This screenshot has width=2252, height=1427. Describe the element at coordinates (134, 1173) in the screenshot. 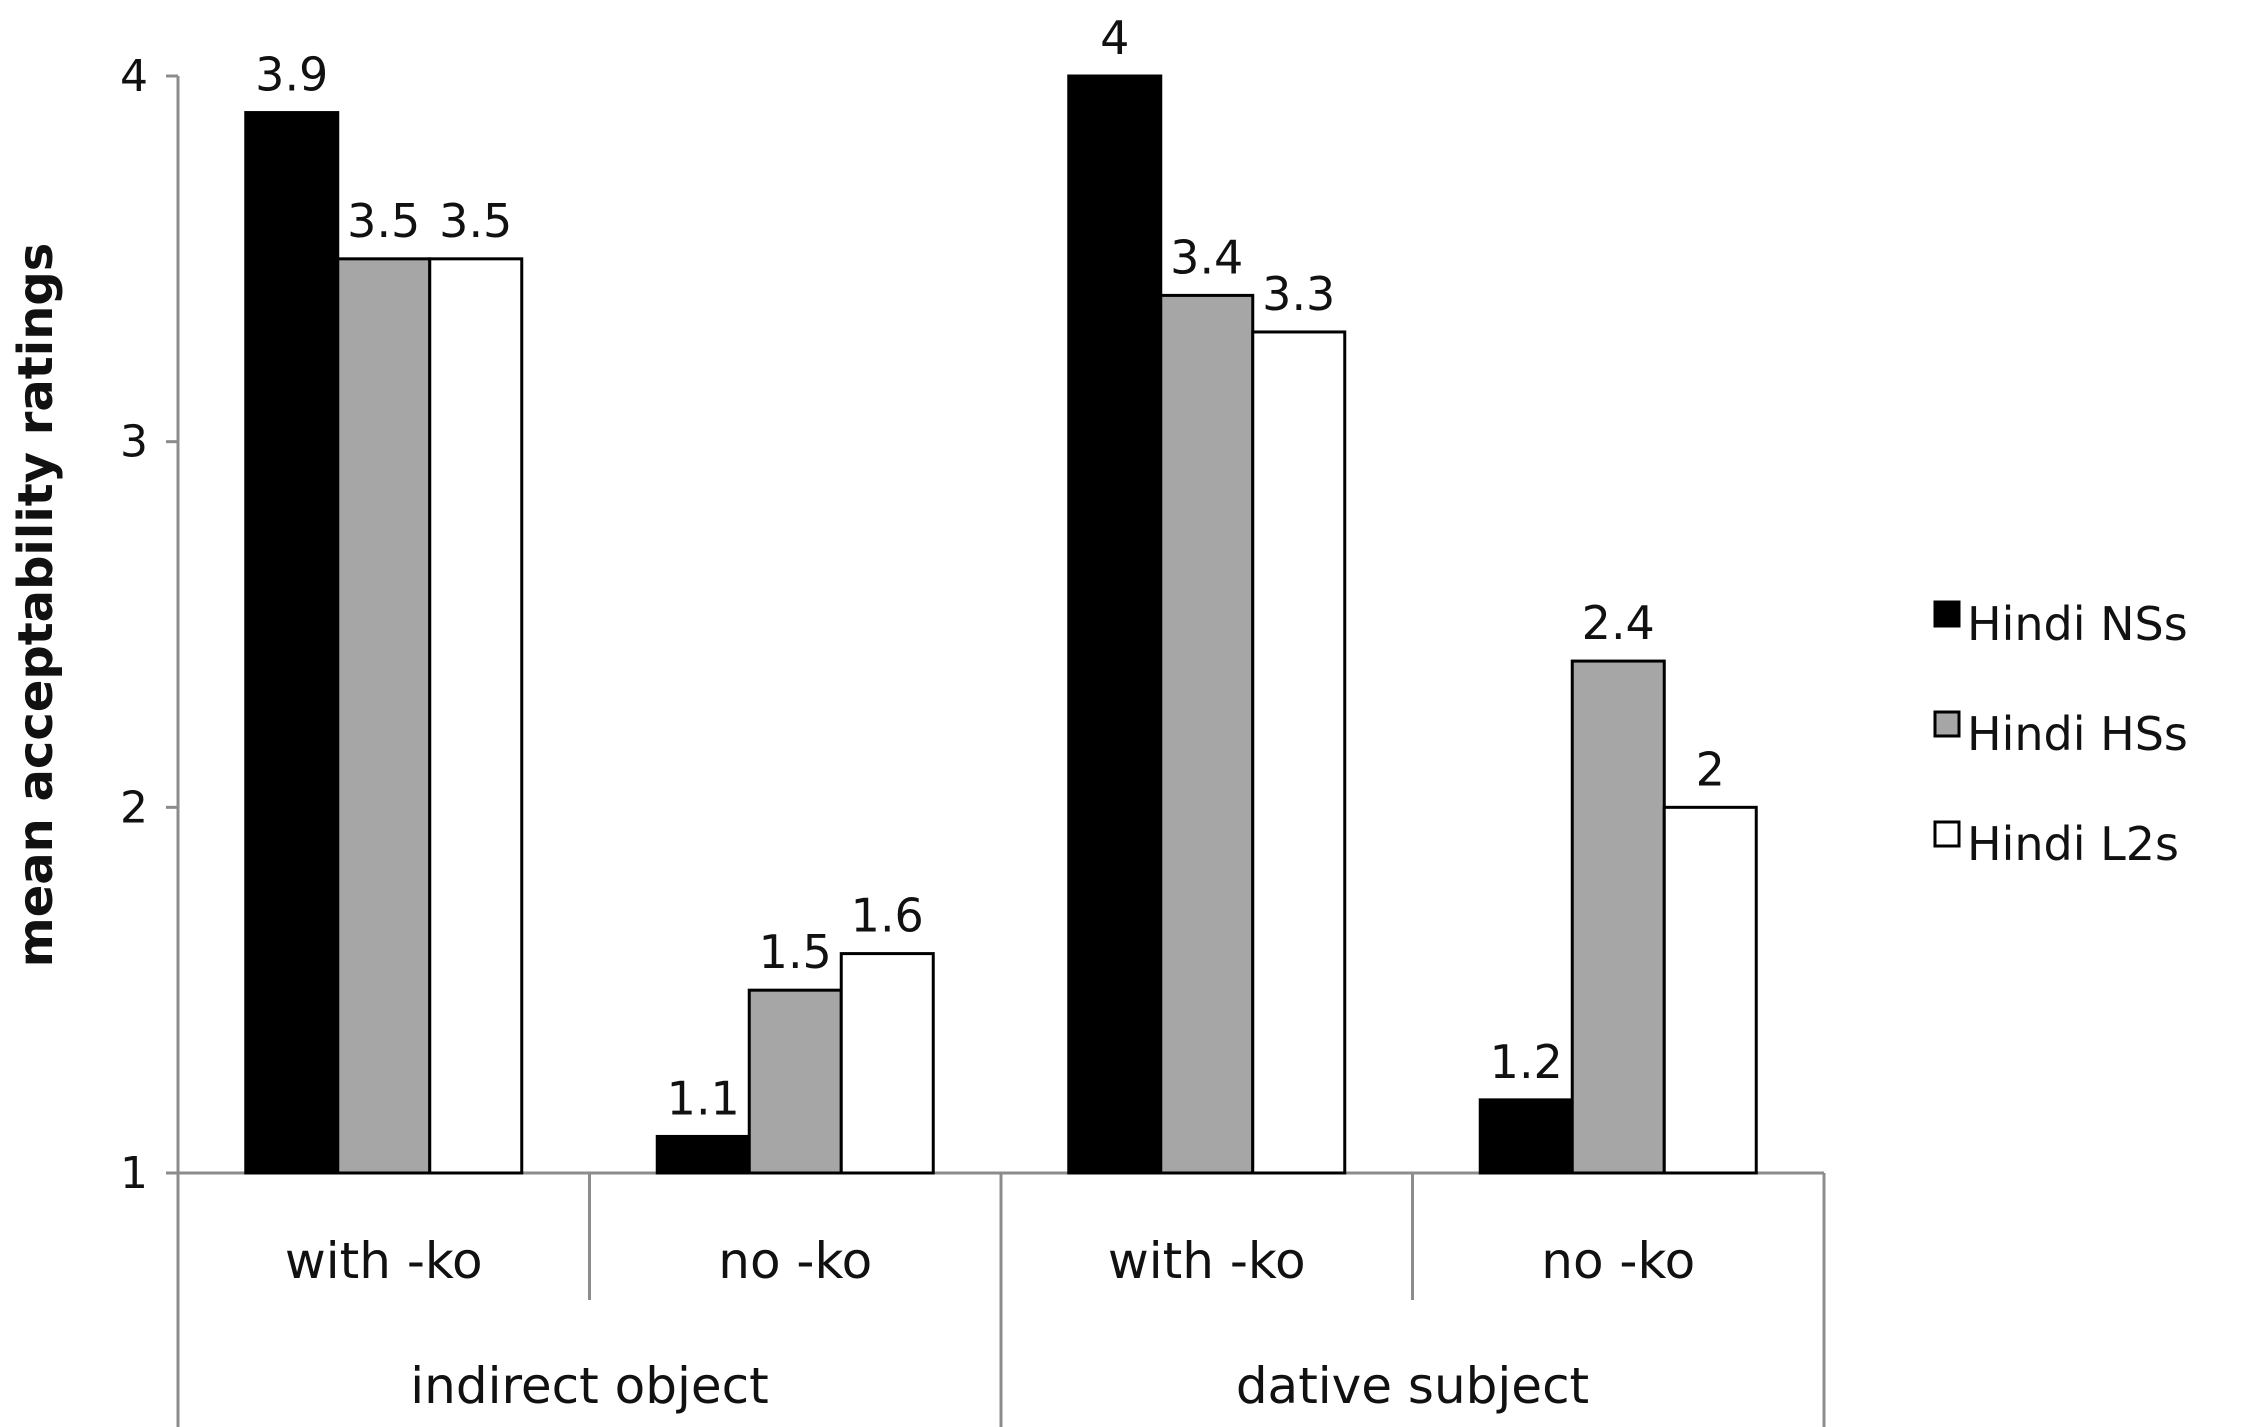

I see `y-tick-label: 1` at that location.